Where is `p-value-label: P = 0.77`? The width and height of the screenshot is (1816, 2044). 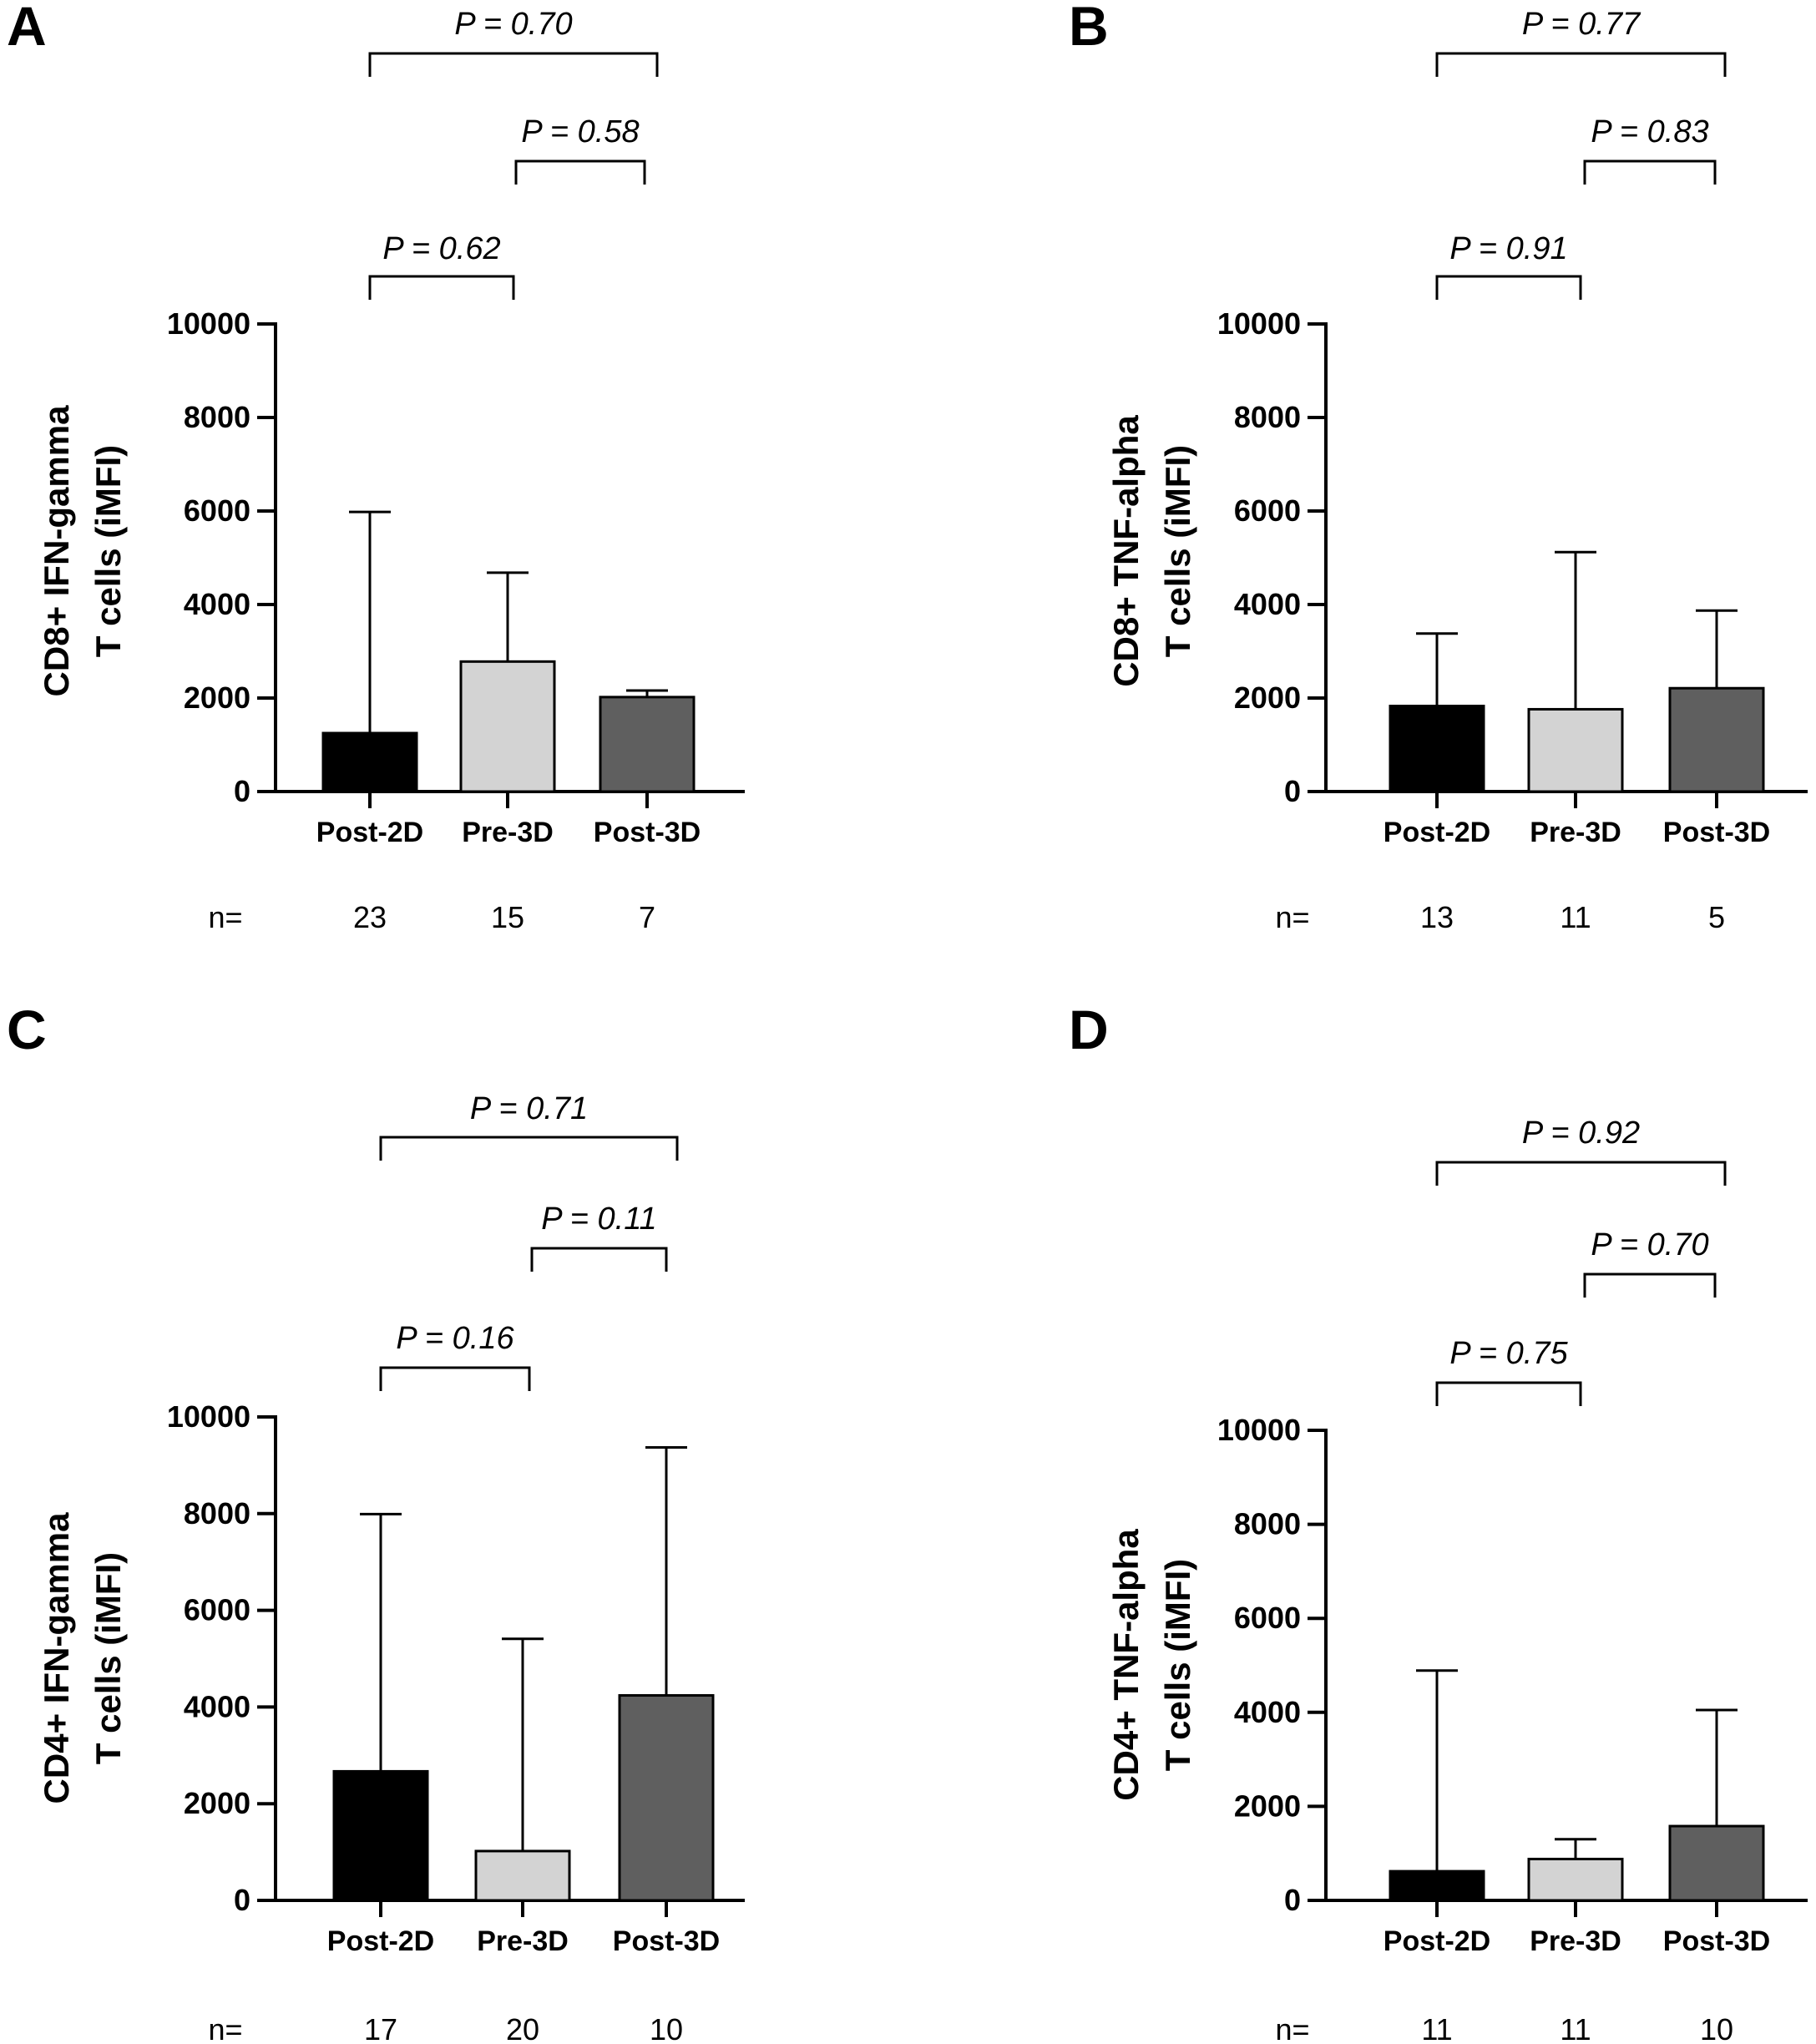 p-value-label: P = 0.77 is located at coordinates (1581, 24).